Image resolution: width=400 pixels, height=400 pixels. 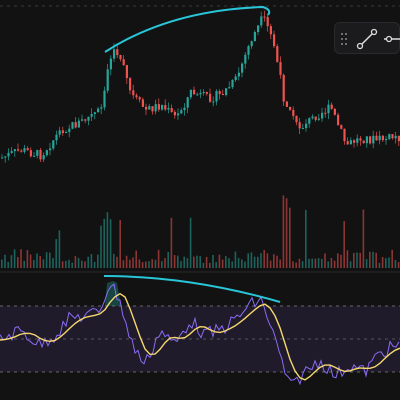 I want to click on rsi-highs-arc, so click(x=192, y=289).